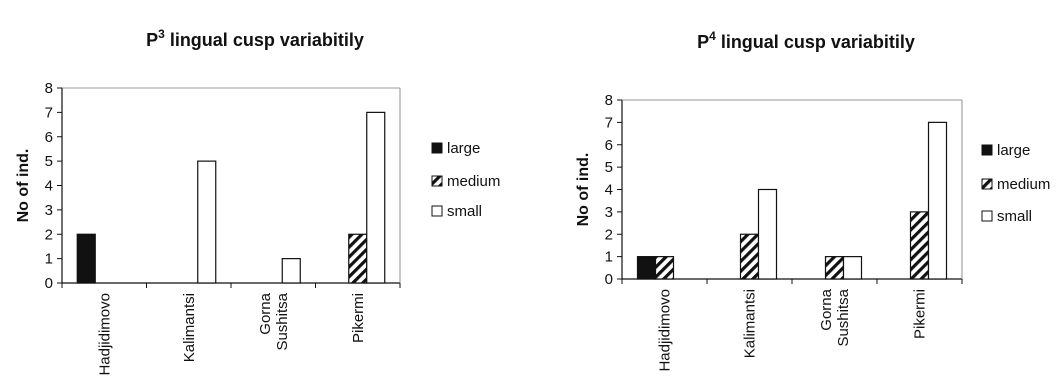  Describe the element at coordinates (712, 36) in the screenshot. I see `chart-title-superscript: 4` at that location.